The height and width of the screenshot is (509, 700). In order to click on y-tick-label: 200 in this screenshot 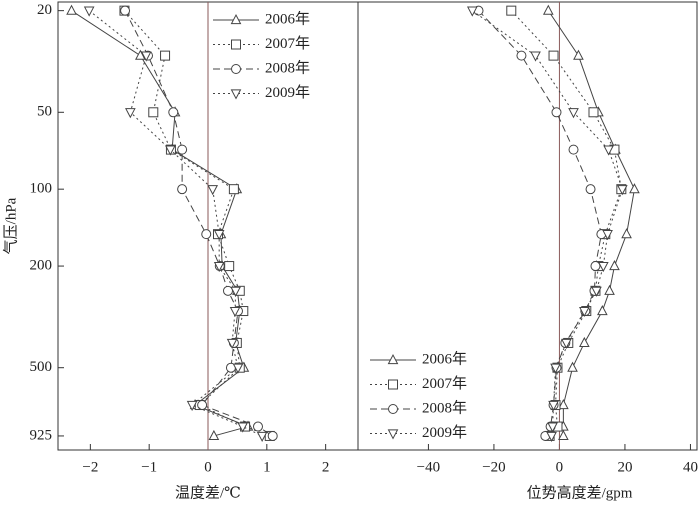, I will do `click(41, 265)`.